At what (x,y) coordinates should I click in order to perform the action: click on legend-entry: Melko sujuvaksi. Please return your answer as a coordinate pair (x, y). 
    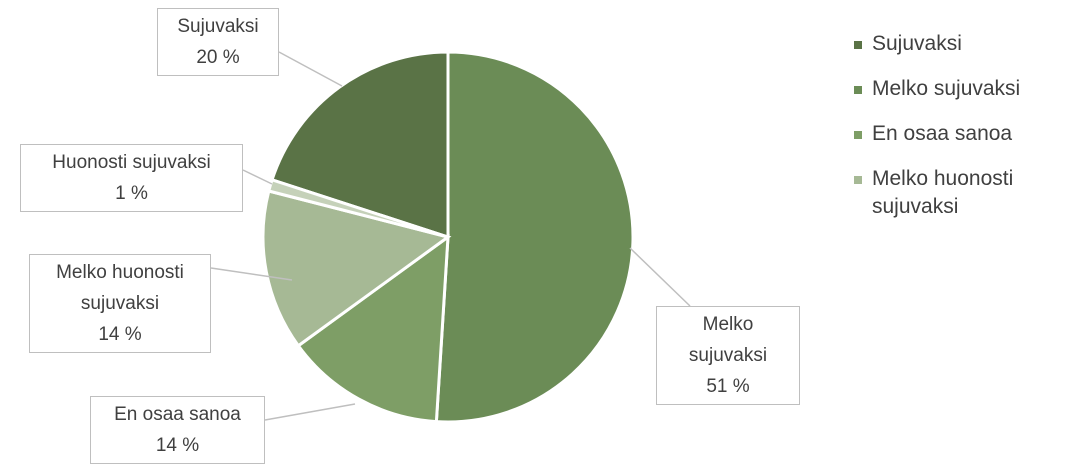
    Looking at the image, I should click on (964, 89).